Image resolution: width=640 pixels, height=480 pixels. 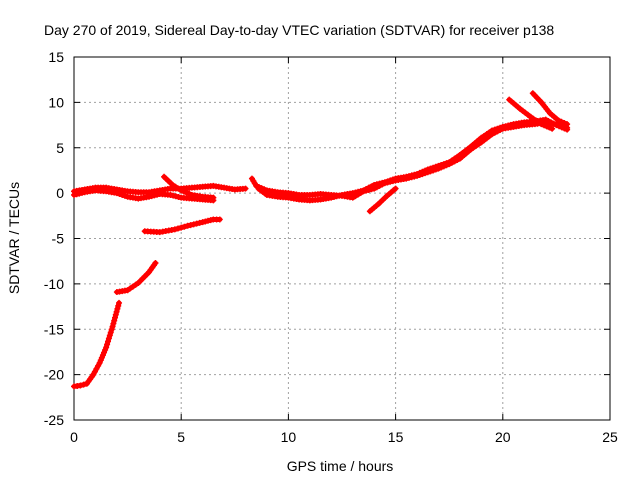 I want to click on y-tick-label: 5, so click(x=60, y=148).